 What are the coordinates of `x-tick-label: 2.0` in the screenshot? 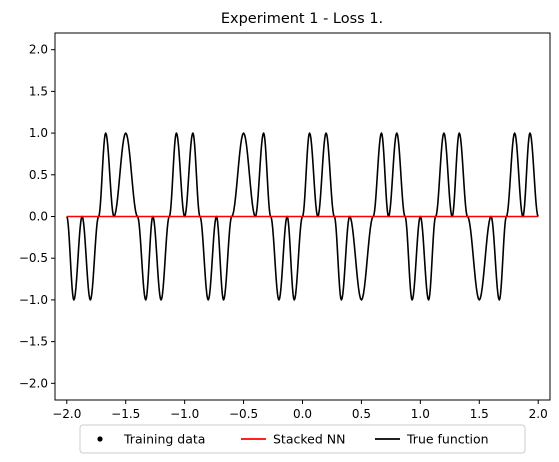 It's located at (538, 414).